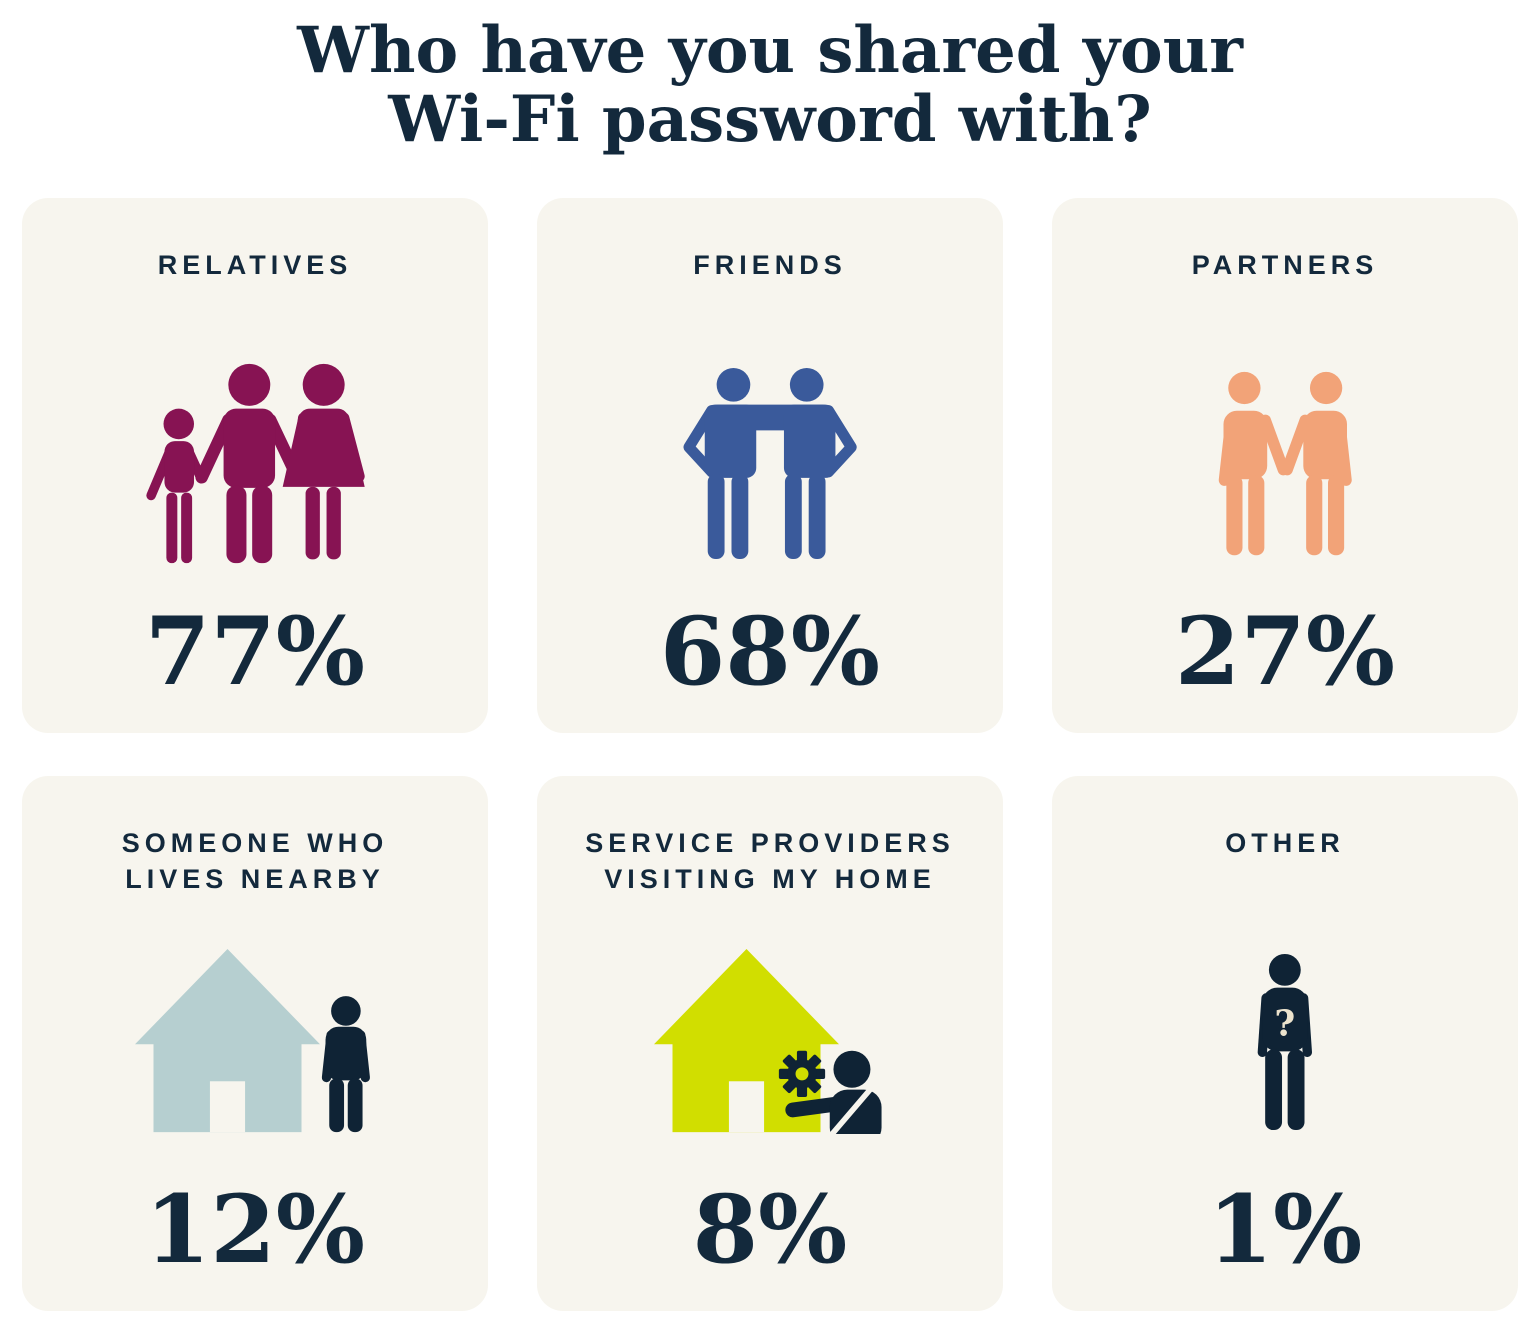  What do you see at coordinates (770, 1230) in the screenshot?
I see `card-service-providers-value: 8%` at bounding box center [770, 1230].